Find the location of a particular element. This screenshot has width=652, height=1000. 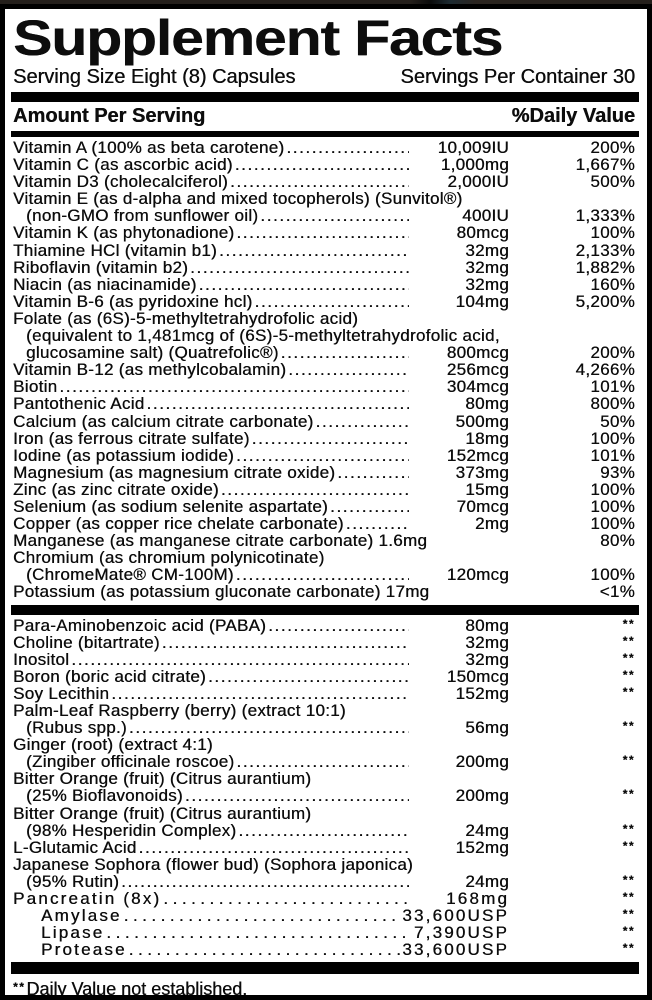

nutrient-name: Soy Lecithin is located at coordinates (61, 693).